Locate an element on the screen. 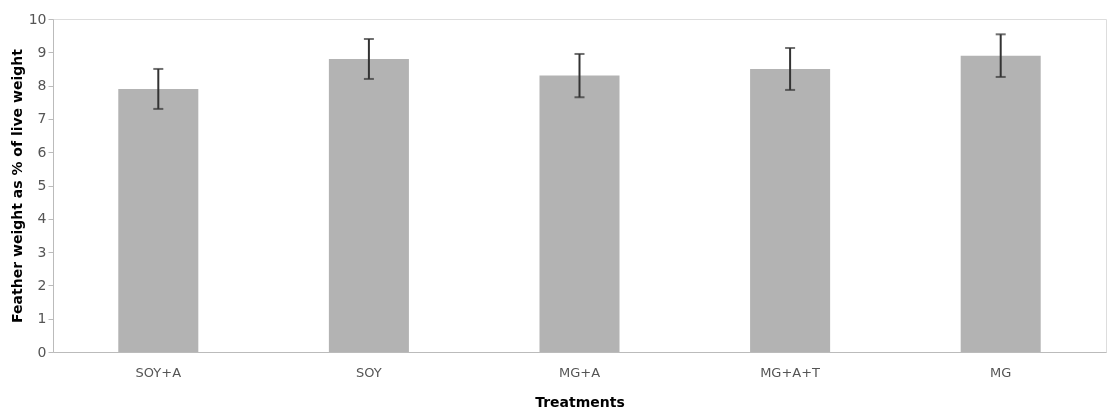 The height and width of the screenshot is (417, 1116). y-tick-label: 8 is located at coordinates (42, 85).